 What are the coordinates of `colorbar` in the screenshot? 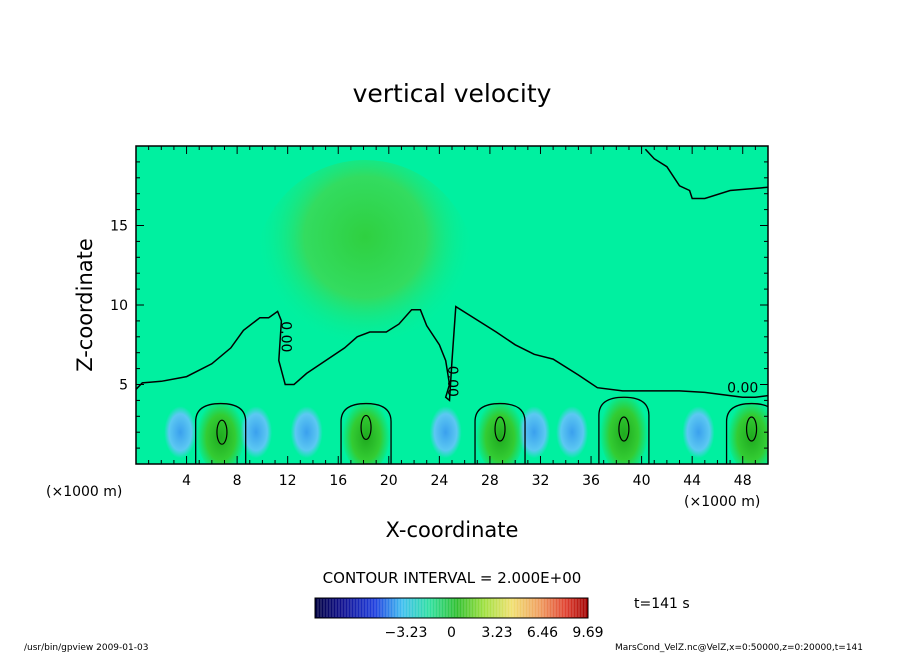 It's located at (451, 608).